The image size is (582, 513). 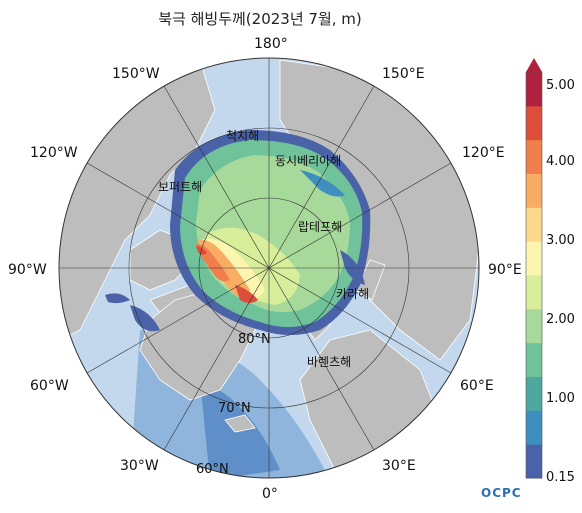 I want to click on lat-label-60n: 60°N, so click(x=212, y=469).